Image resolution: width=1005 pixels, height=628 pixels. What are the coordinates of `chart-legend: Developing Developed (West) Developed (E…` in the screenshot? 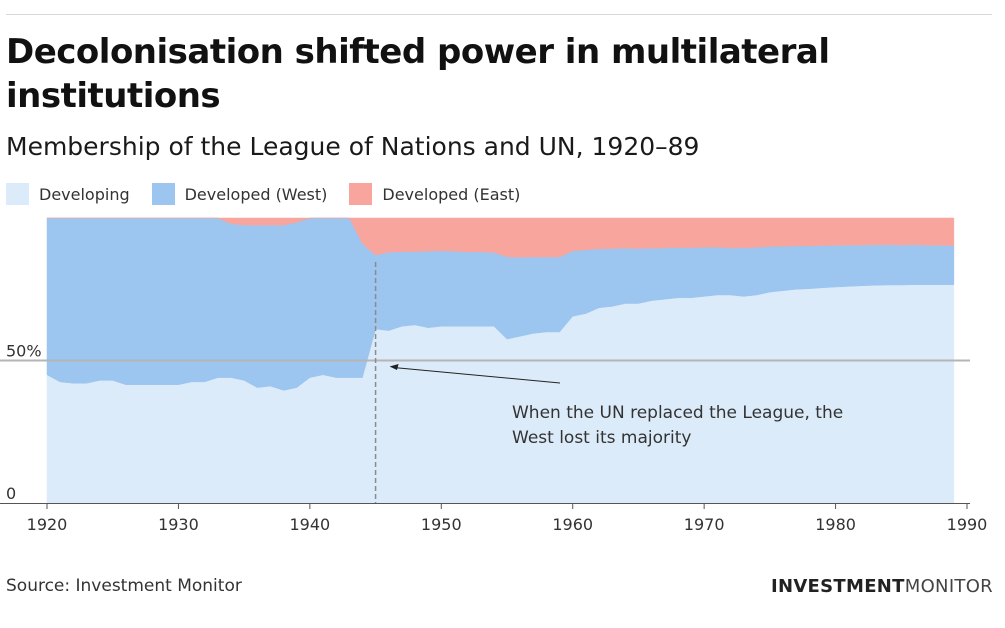 It's located at (274, 194).